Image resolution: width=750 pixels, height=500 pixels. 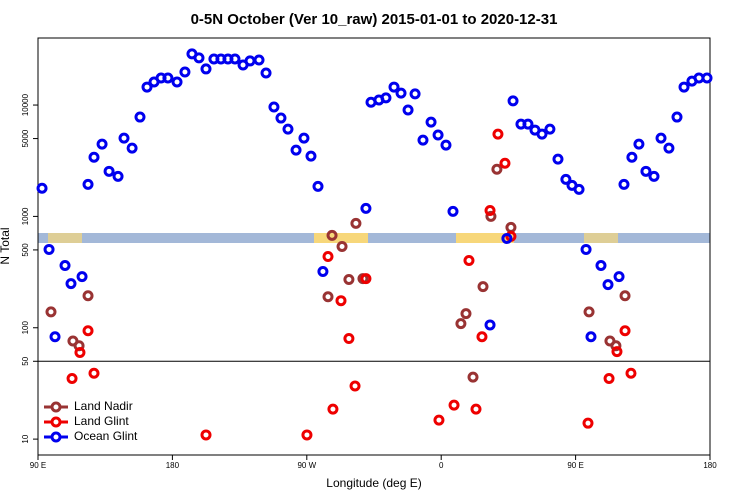 What do you see at coordinates (710, 465) in the screenshot?
I see `x-tick-label: 180` at bounding box center [710, 465].